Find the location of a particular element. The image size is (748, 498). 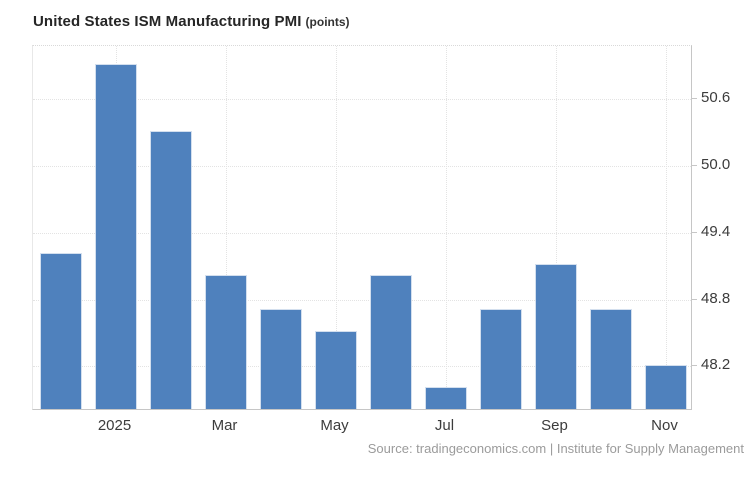

y-axis-label: 48.8 is located at coordinates (716, 298).